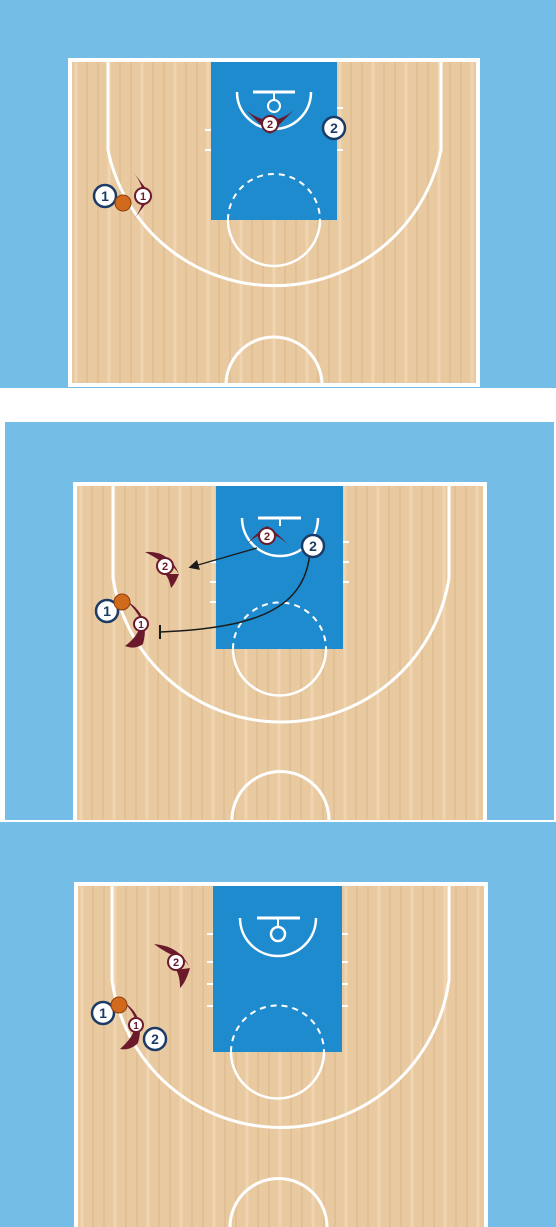  Describe the element at coordinates (223, 558) in the screenshot. I see `defender-move-arrow` at that location.